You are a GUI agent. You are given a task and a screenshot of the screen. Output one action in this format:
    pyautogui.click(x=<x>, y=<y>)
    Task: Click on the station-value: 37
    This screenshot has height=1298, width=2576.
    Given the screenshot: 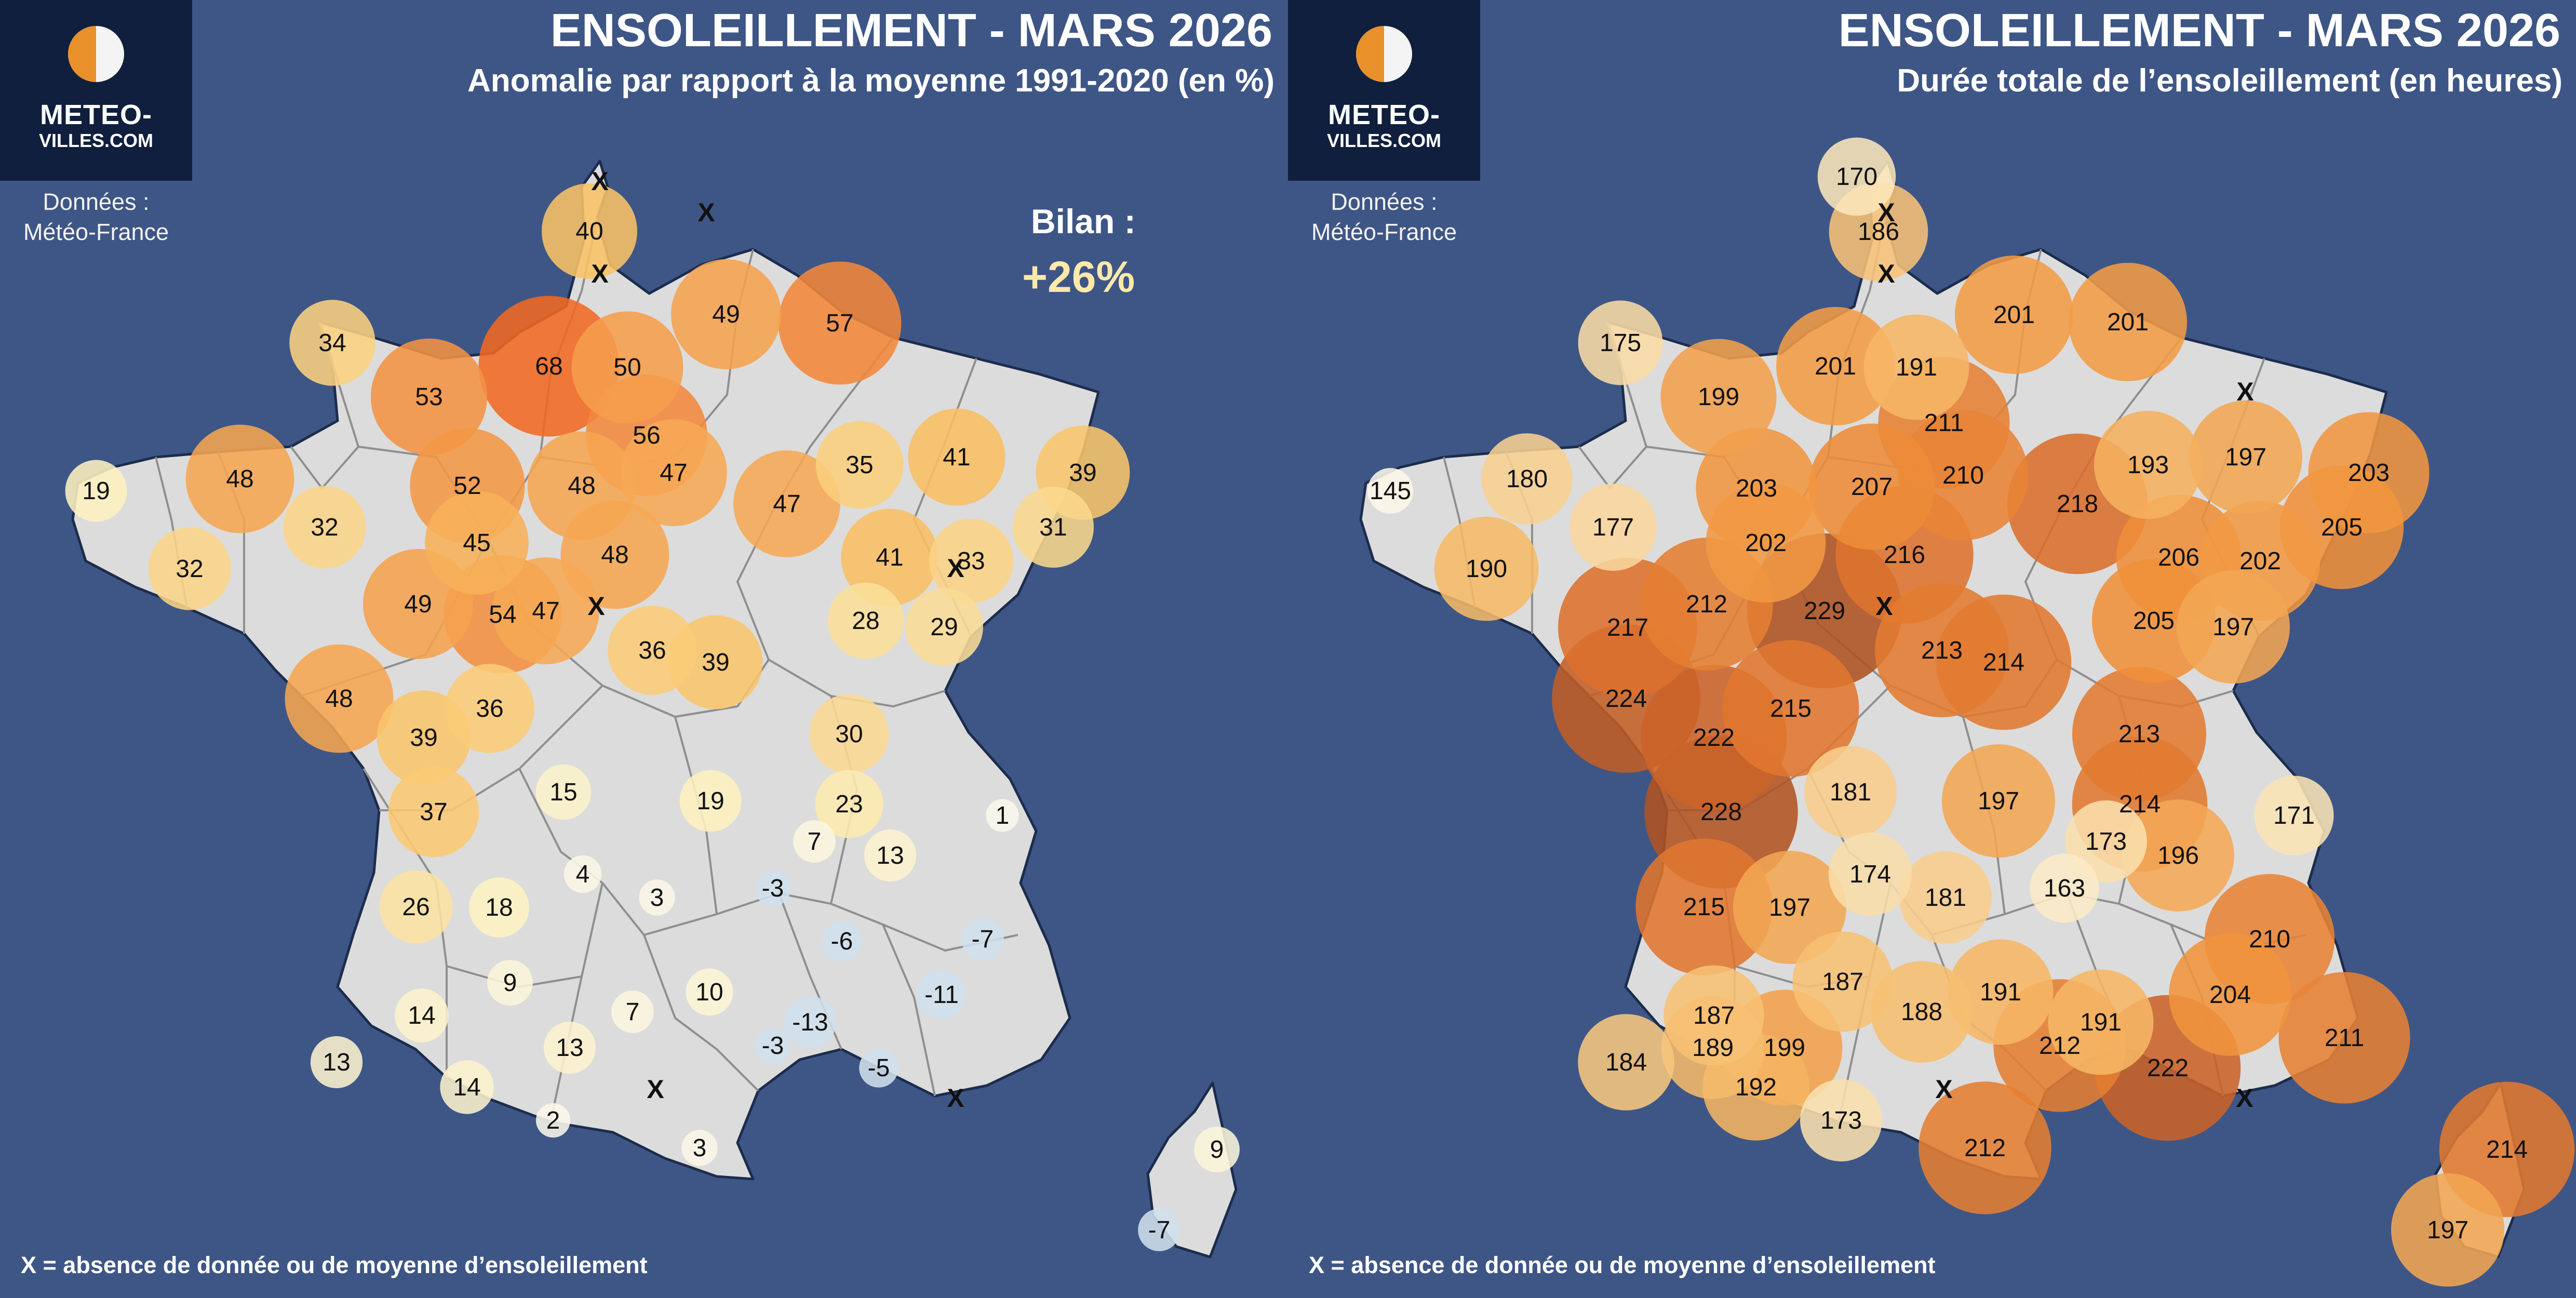 What is the action you would take?
    pyautogui.click(x=434, y=812)
    